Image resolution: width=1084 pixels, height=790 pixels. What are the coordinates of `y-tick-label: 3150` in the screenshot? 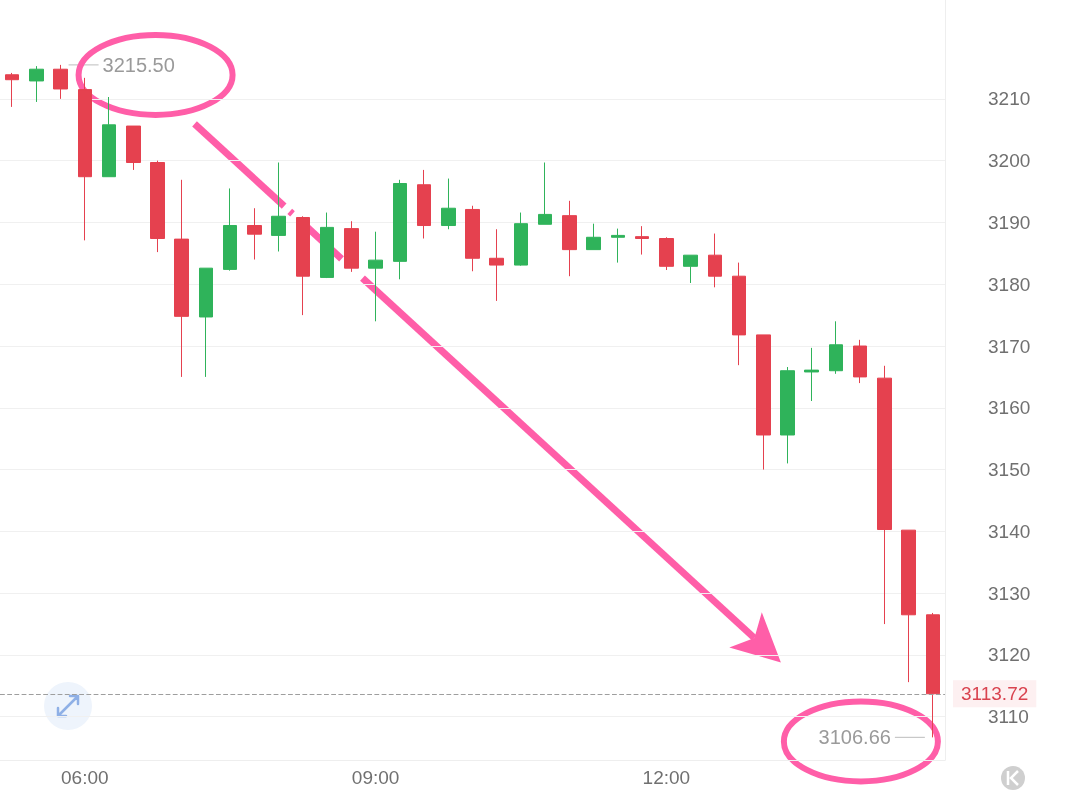 It's located at (1009, 470).